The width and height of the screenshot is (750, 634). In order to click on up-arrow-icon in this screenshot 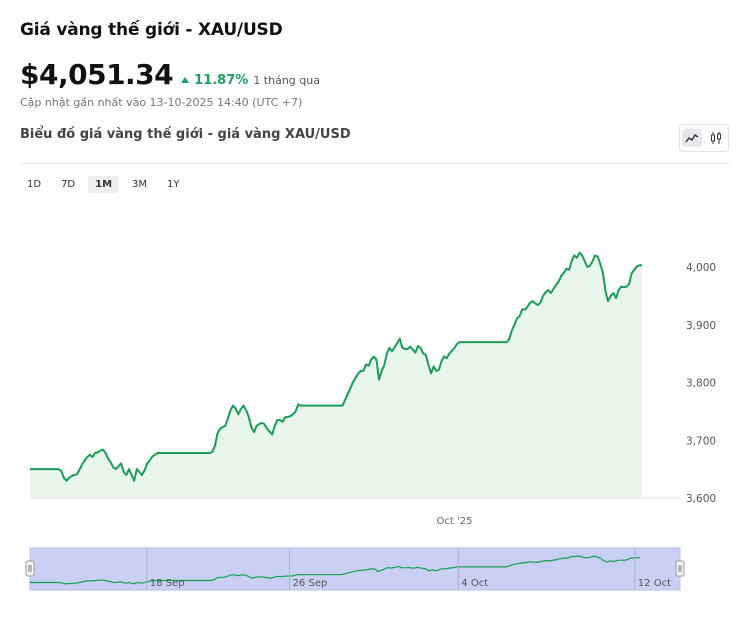, I will do `click(185, 80)`.